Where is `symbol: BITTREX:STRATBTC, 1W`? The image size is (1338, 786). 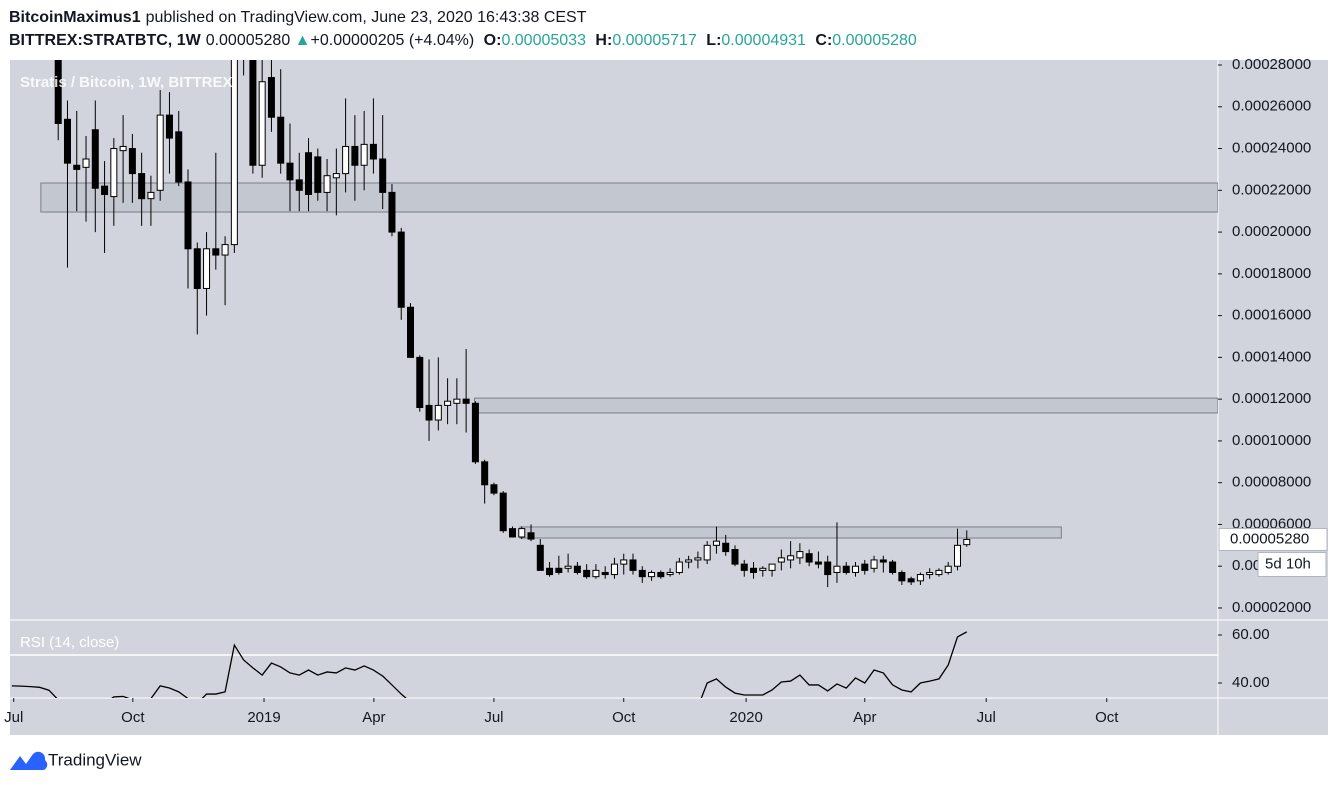 symbol: BITTREX:STRATBTC, 1W is located at coordinates (105, 40).